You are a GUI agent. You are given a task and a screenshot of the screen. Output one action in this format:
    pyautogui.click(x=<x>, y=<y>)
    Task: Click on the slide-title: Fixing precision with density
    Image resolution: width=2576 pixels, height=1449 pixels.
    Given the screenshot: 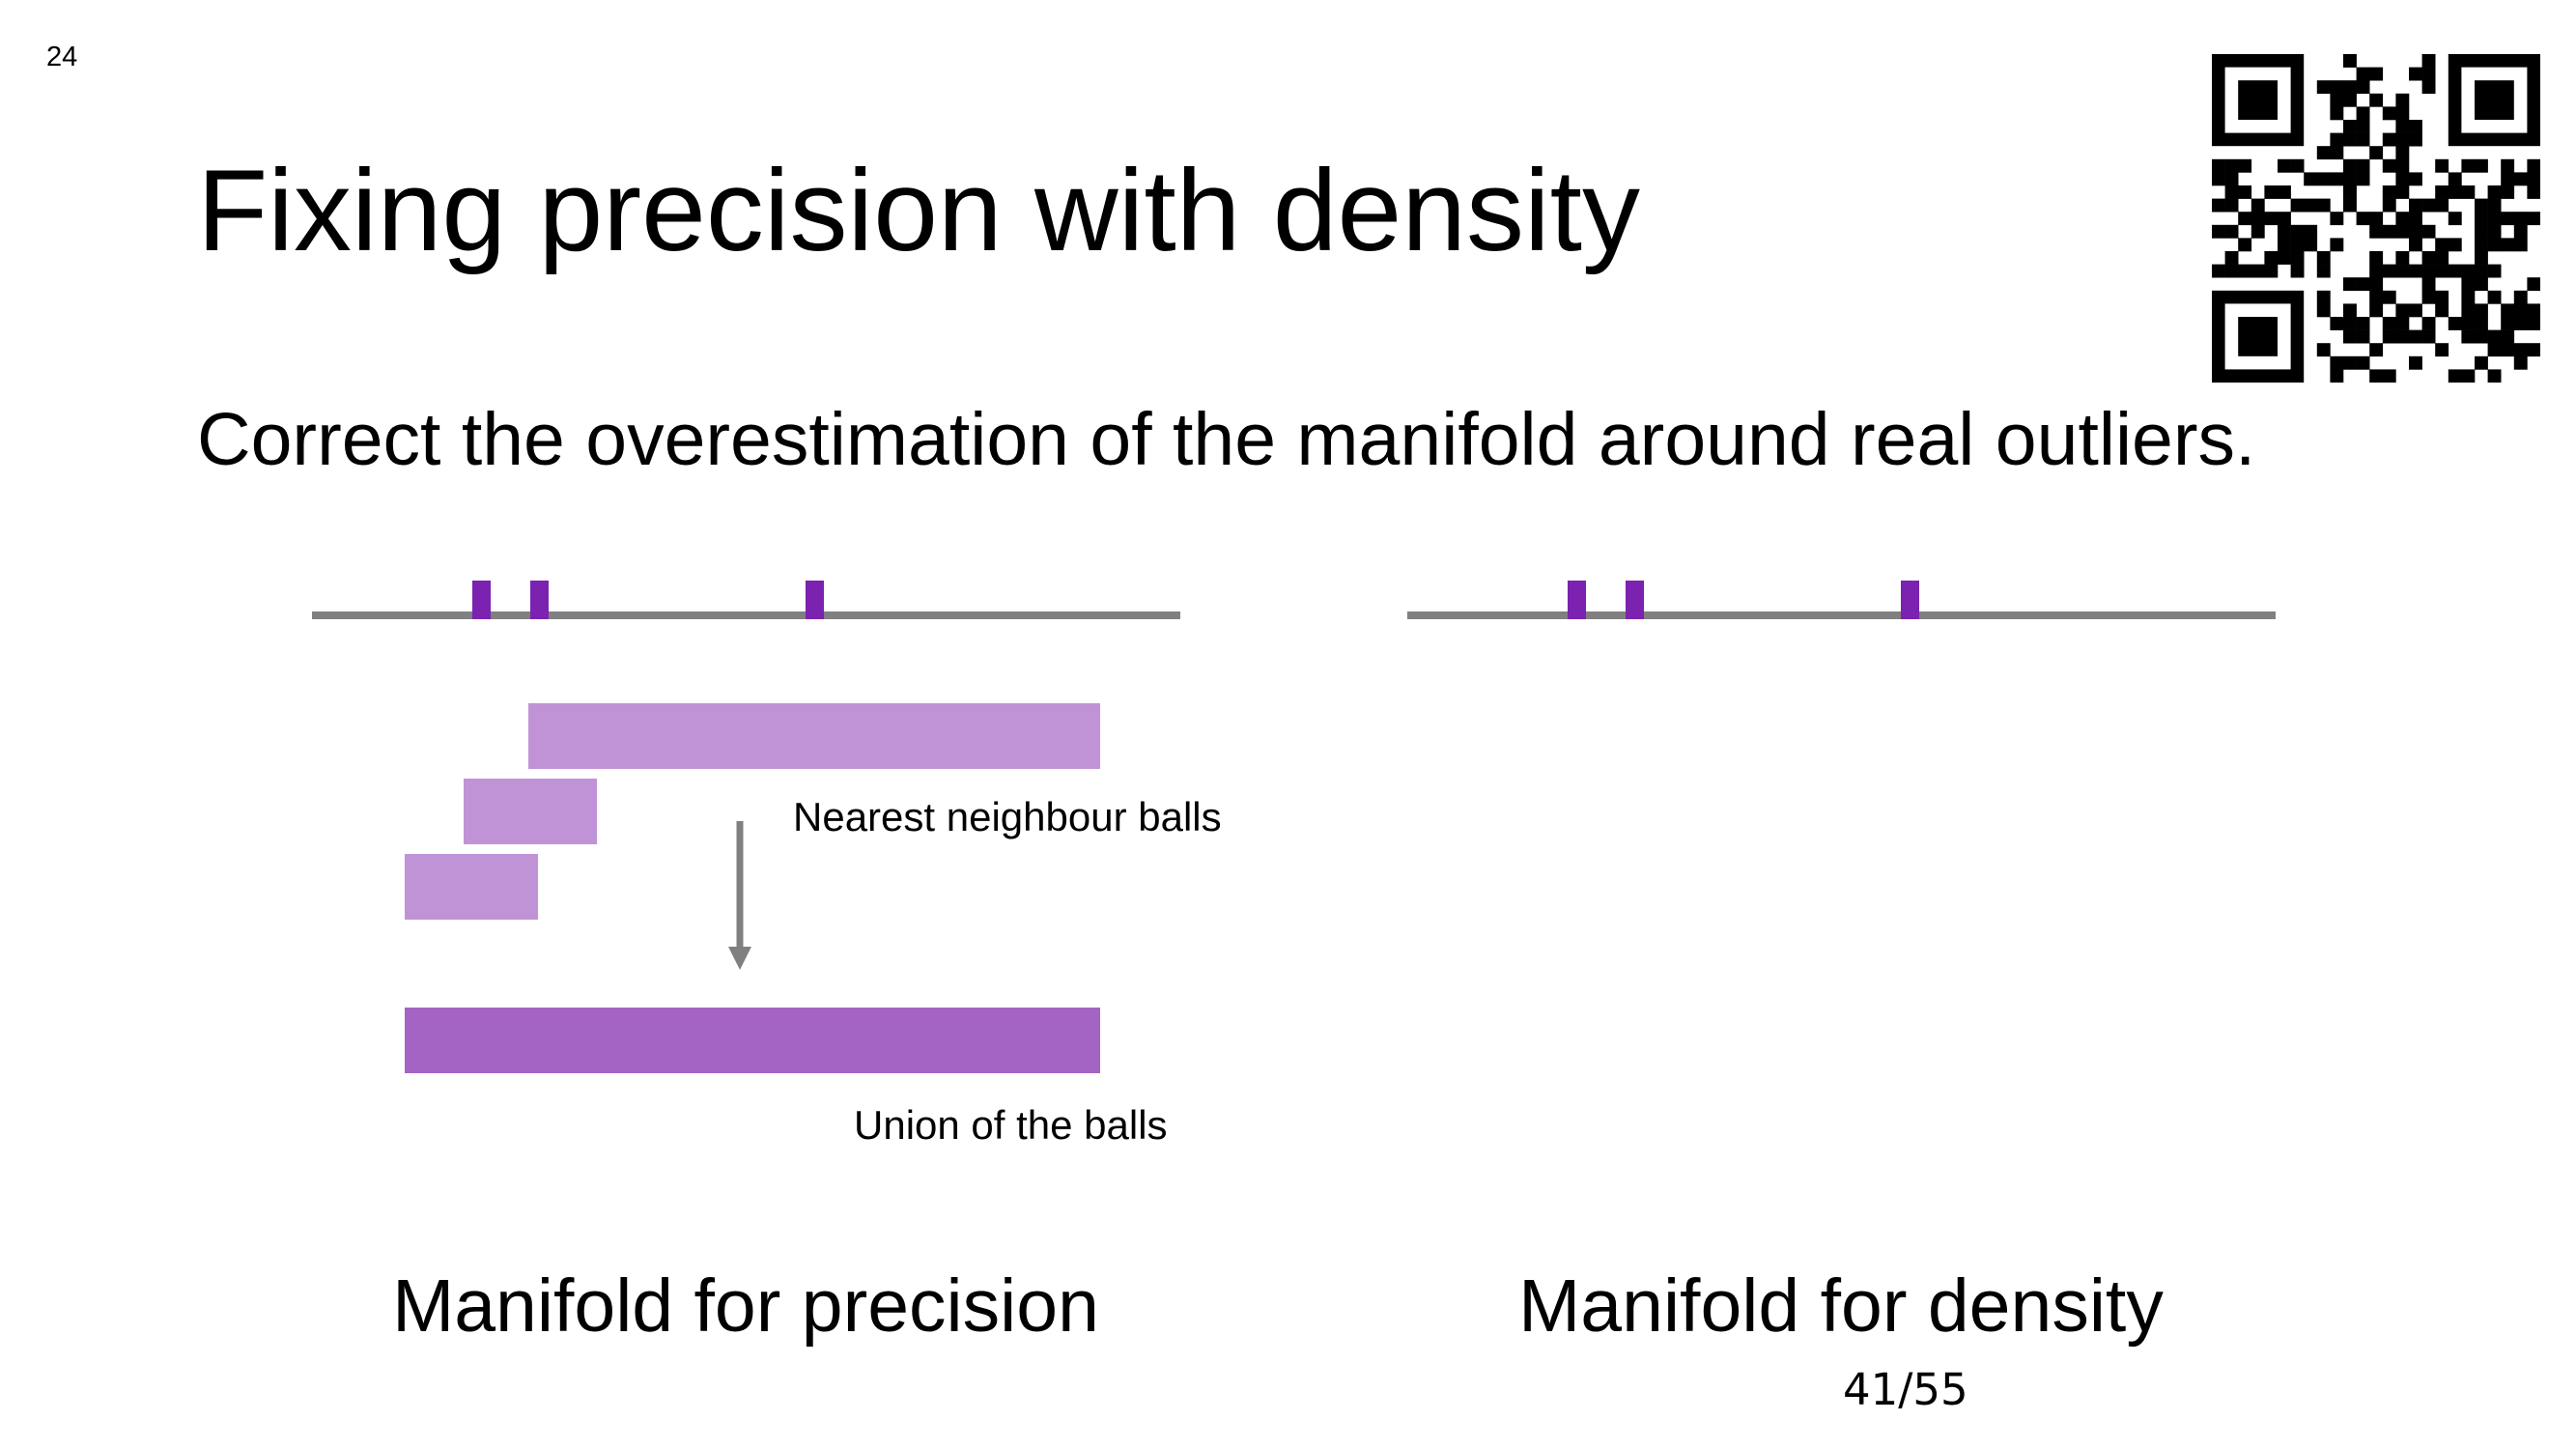 What is the action you would take?
    pyautogui.click(x=918, y=210)
    